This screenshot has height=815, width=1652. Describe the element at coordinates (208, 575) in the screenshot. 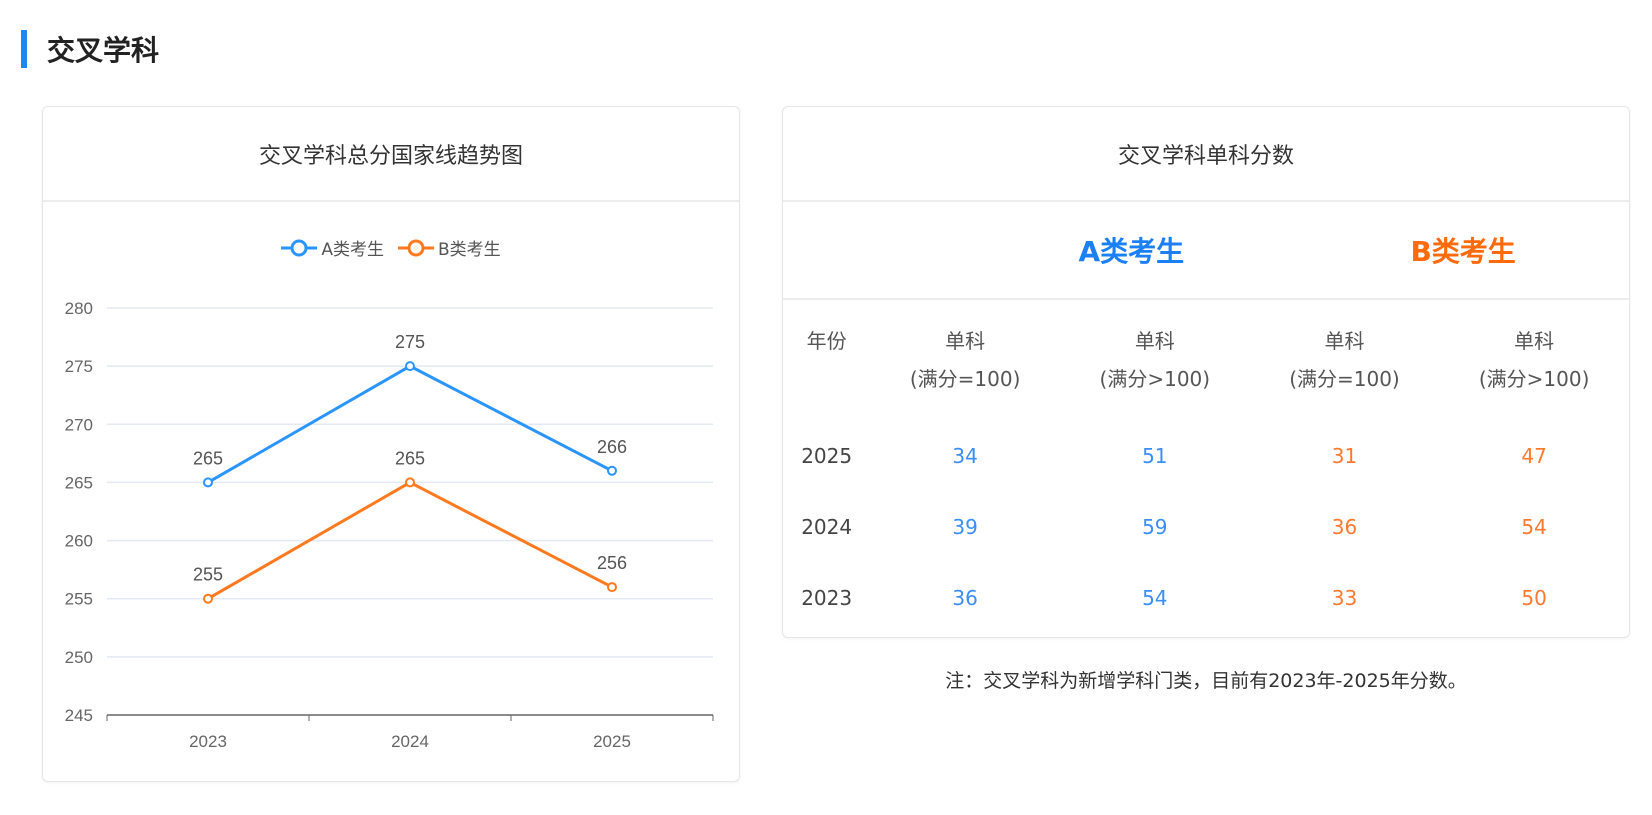

I see `data-label: 255` at that location.